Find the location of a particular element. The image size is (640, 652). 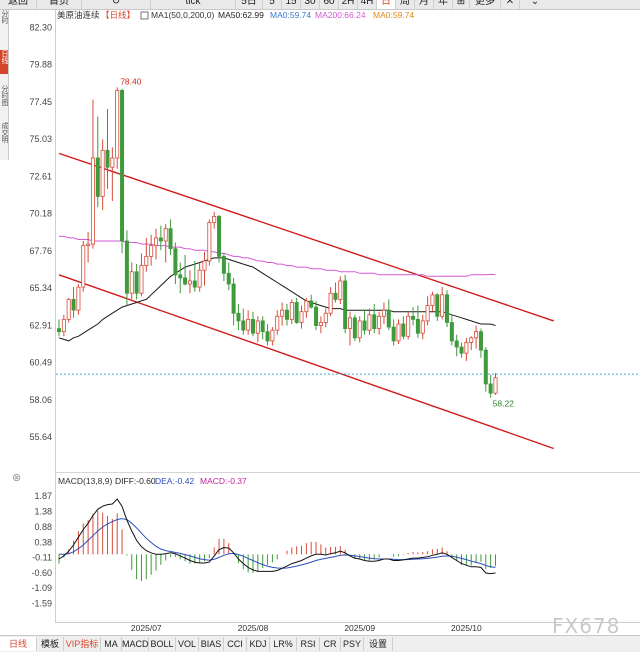

close-icon: ✕ is located at coordinates (510, 4).